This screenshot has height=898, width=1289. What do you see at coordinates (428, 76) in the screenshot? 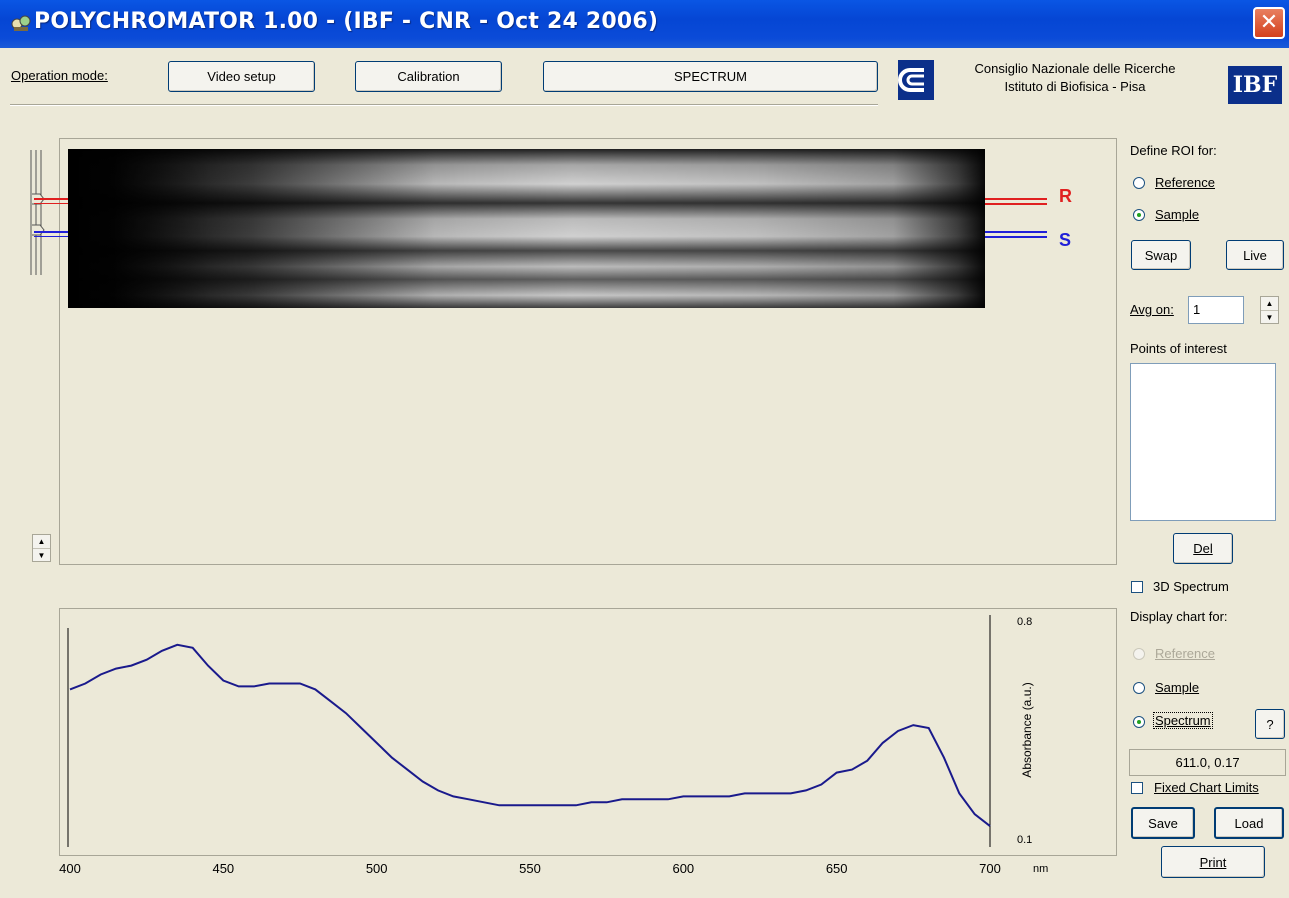
I see `calibration-button: Calibration` at bounding box center [428, 76].